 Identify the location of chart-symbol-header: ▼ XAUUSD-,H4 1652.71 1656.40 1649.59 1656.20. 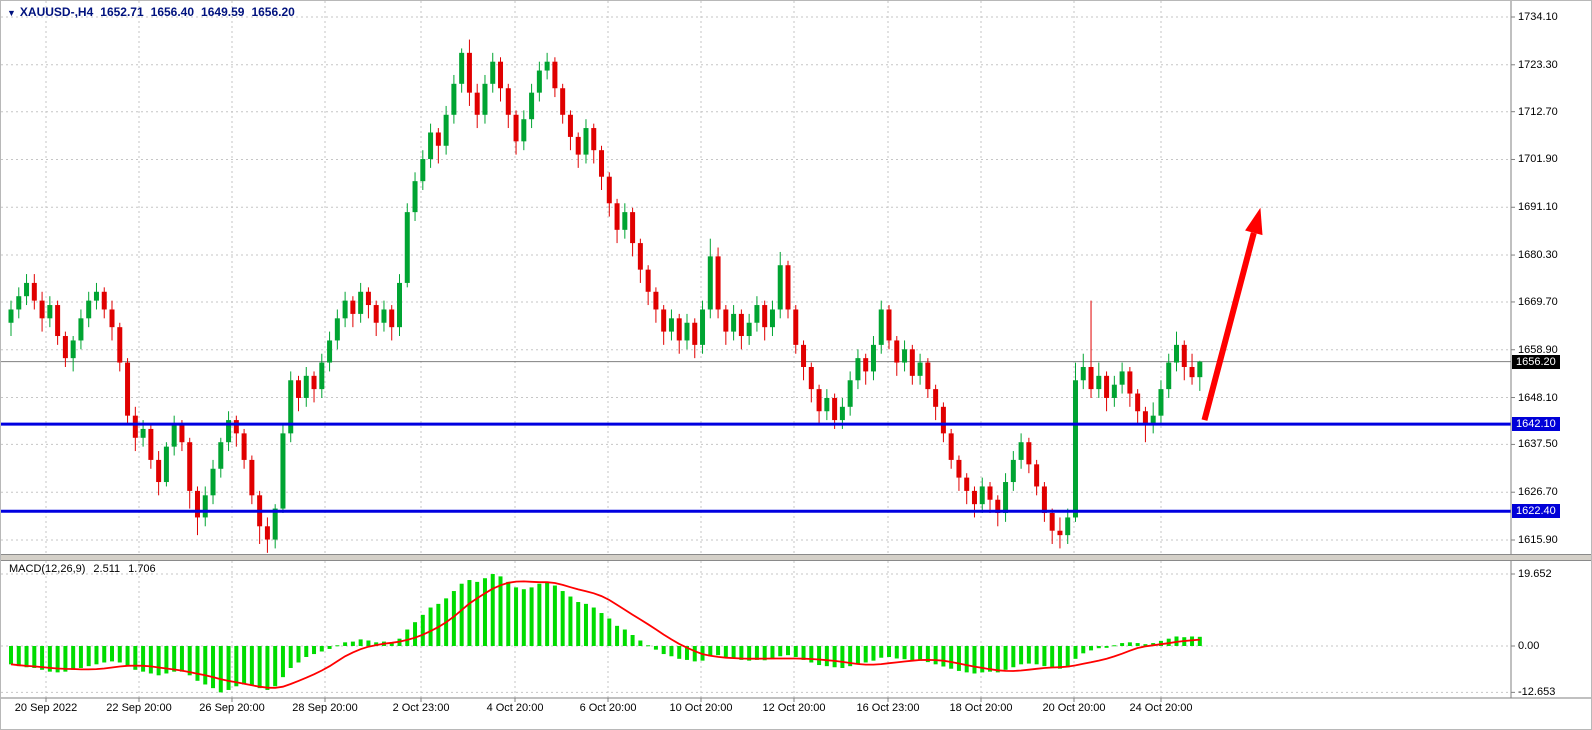
(154, 12).